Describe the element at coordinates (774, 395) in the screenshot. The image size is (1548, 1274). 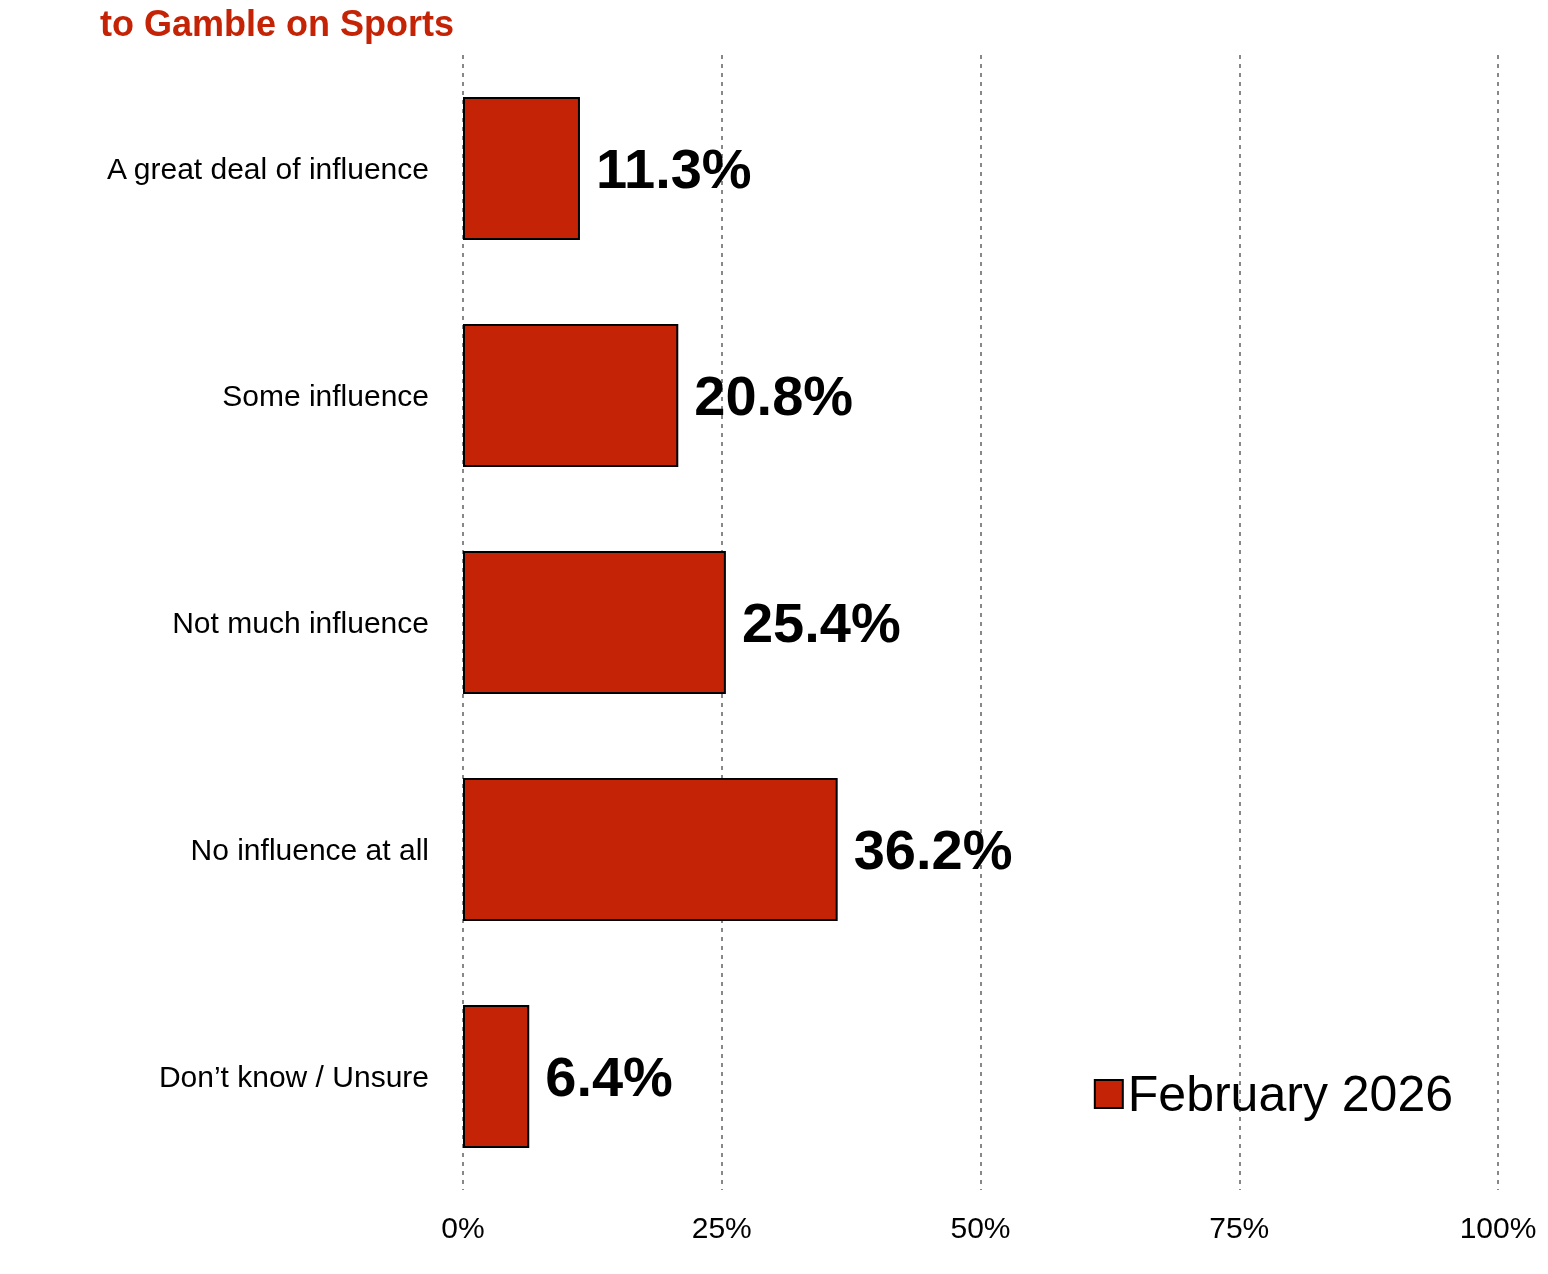
I see `data-label: 20.8%` at that location.